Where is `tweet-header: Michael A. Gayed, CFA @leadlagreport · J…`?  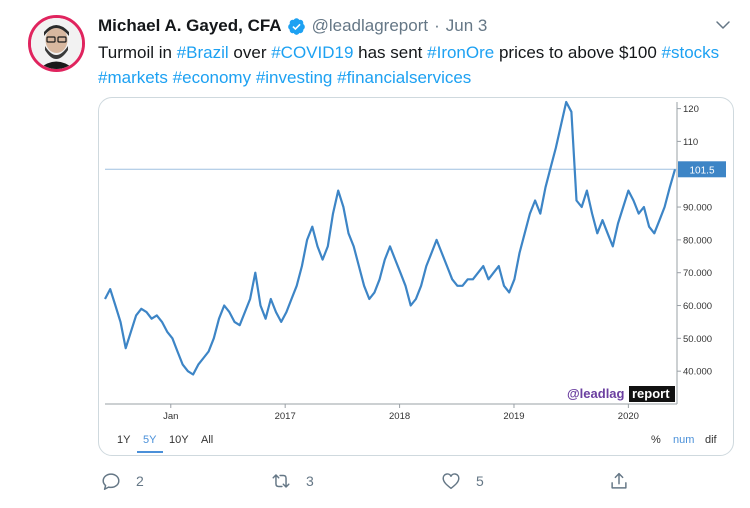 tweet-header: Michael A. Gayed, CFA @leadlagreport · J… is located at coordinates (292, 26).